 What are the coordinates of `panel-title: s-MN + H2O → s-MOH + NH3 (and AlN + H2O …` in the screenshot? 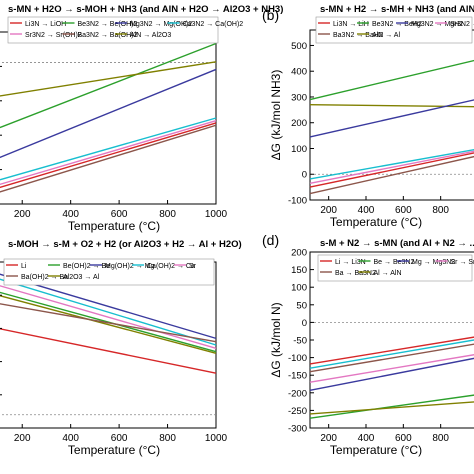 It's located at (145, 9).